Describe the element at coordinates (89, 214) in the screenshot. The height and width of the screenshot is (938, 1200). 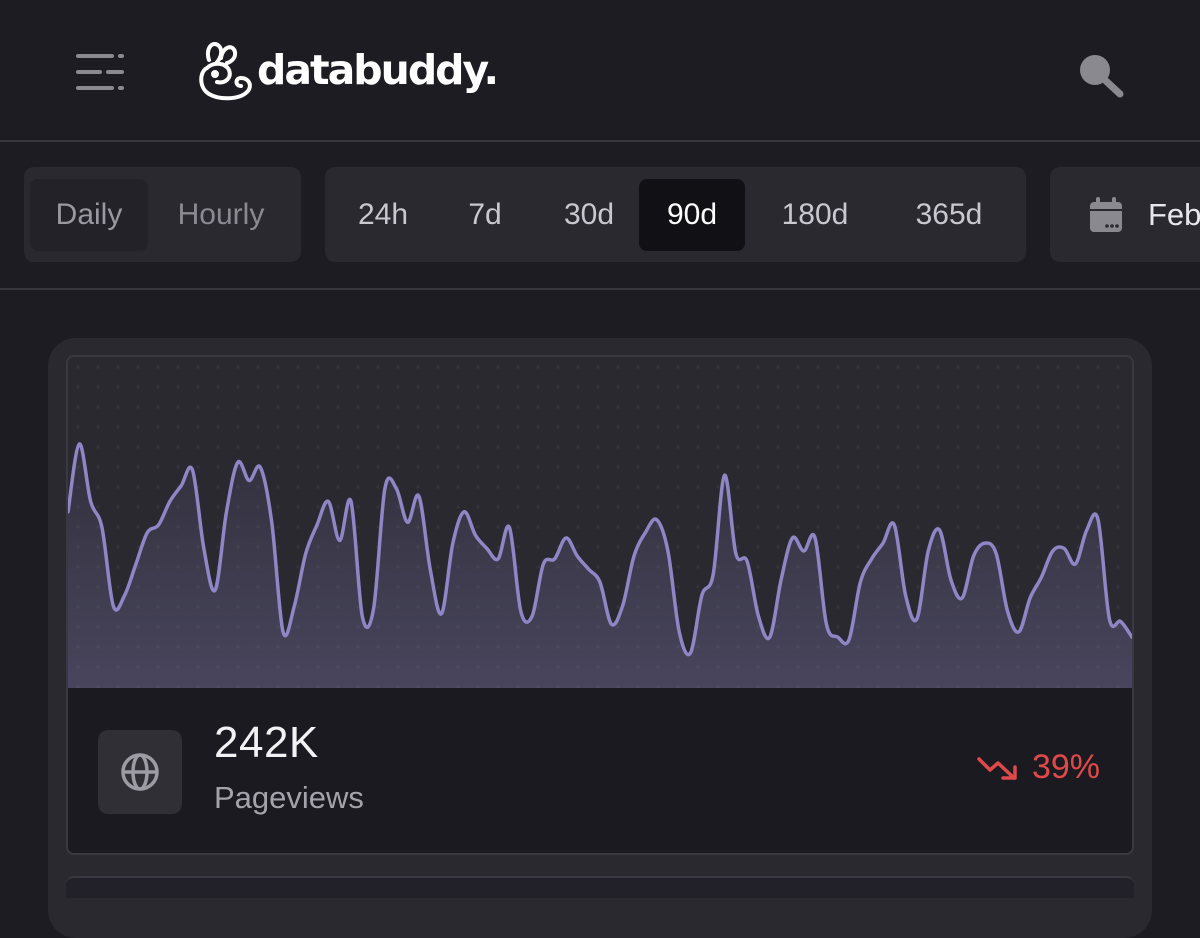
I see `granularity-daily-button: Daily` at that location.